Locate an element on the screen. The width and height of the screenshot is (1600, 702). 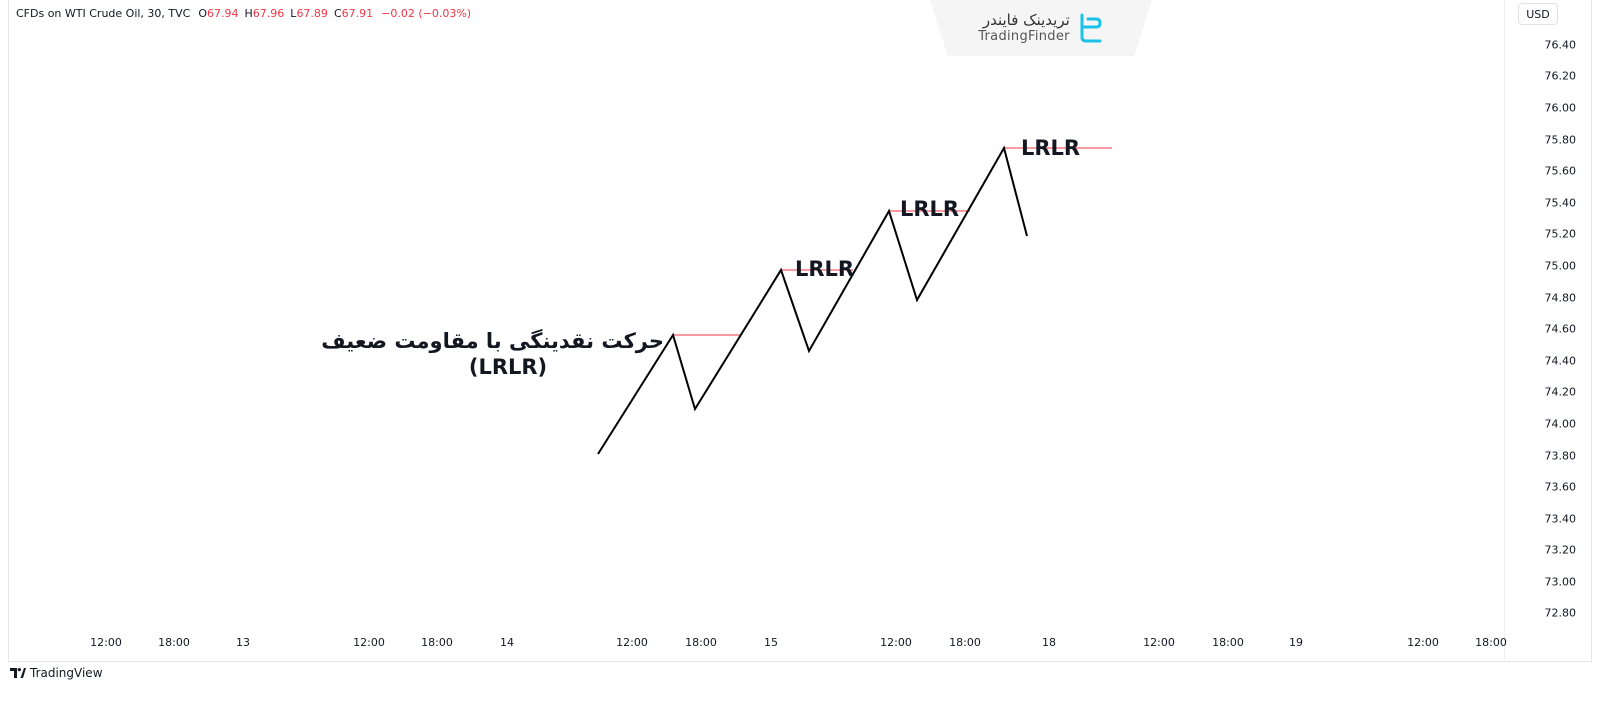
lrlr-label-2: LRLR is located at coordinates (930, 209).